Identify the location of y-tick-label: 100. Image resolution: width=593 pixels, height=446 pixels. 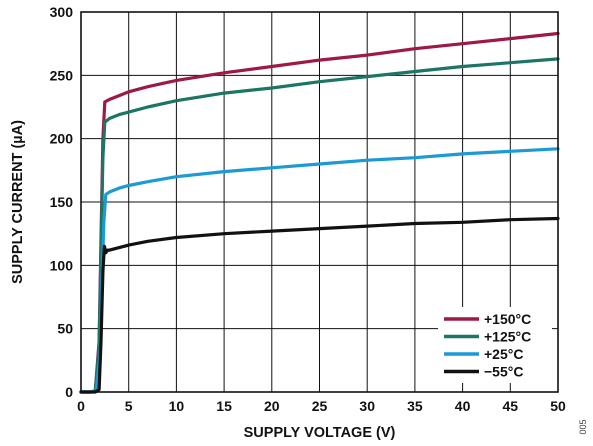
(62, 265).